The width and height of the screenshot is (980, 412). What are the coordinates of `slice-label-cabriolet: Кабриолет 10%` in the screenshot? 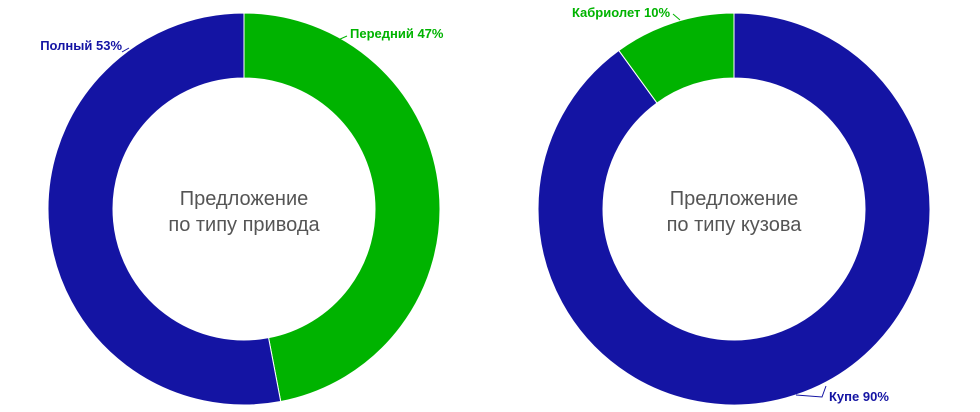 It's located at (621, 12).